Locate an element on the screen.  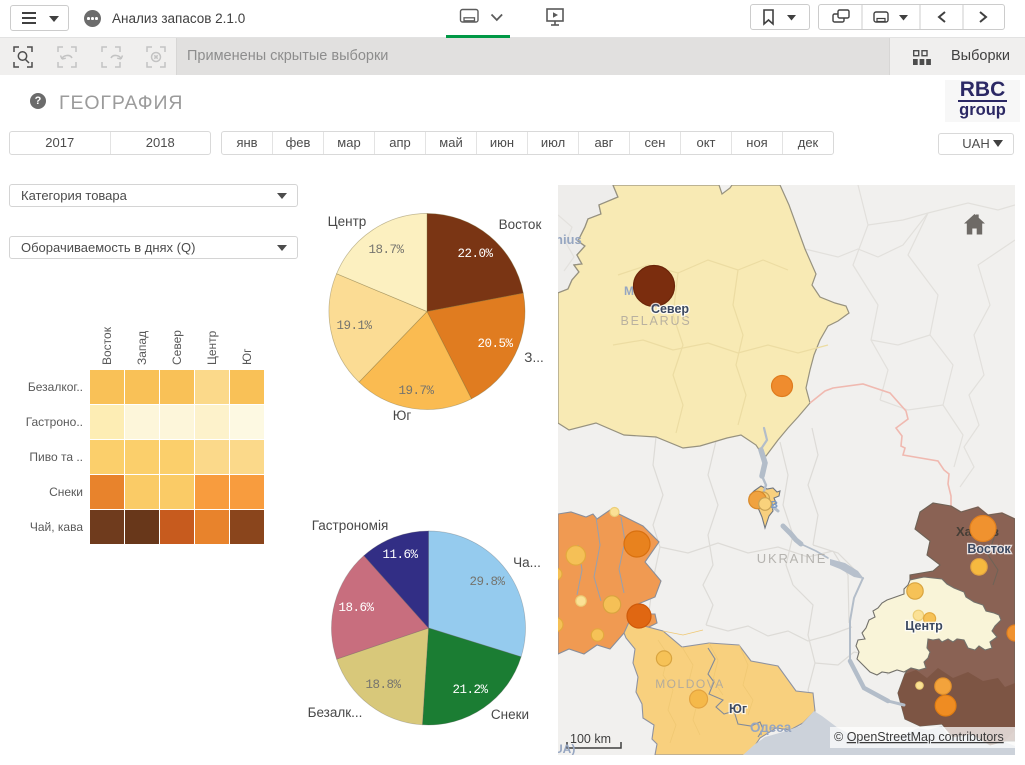
svg-text: Снеки is located at coordinates (510, 714).